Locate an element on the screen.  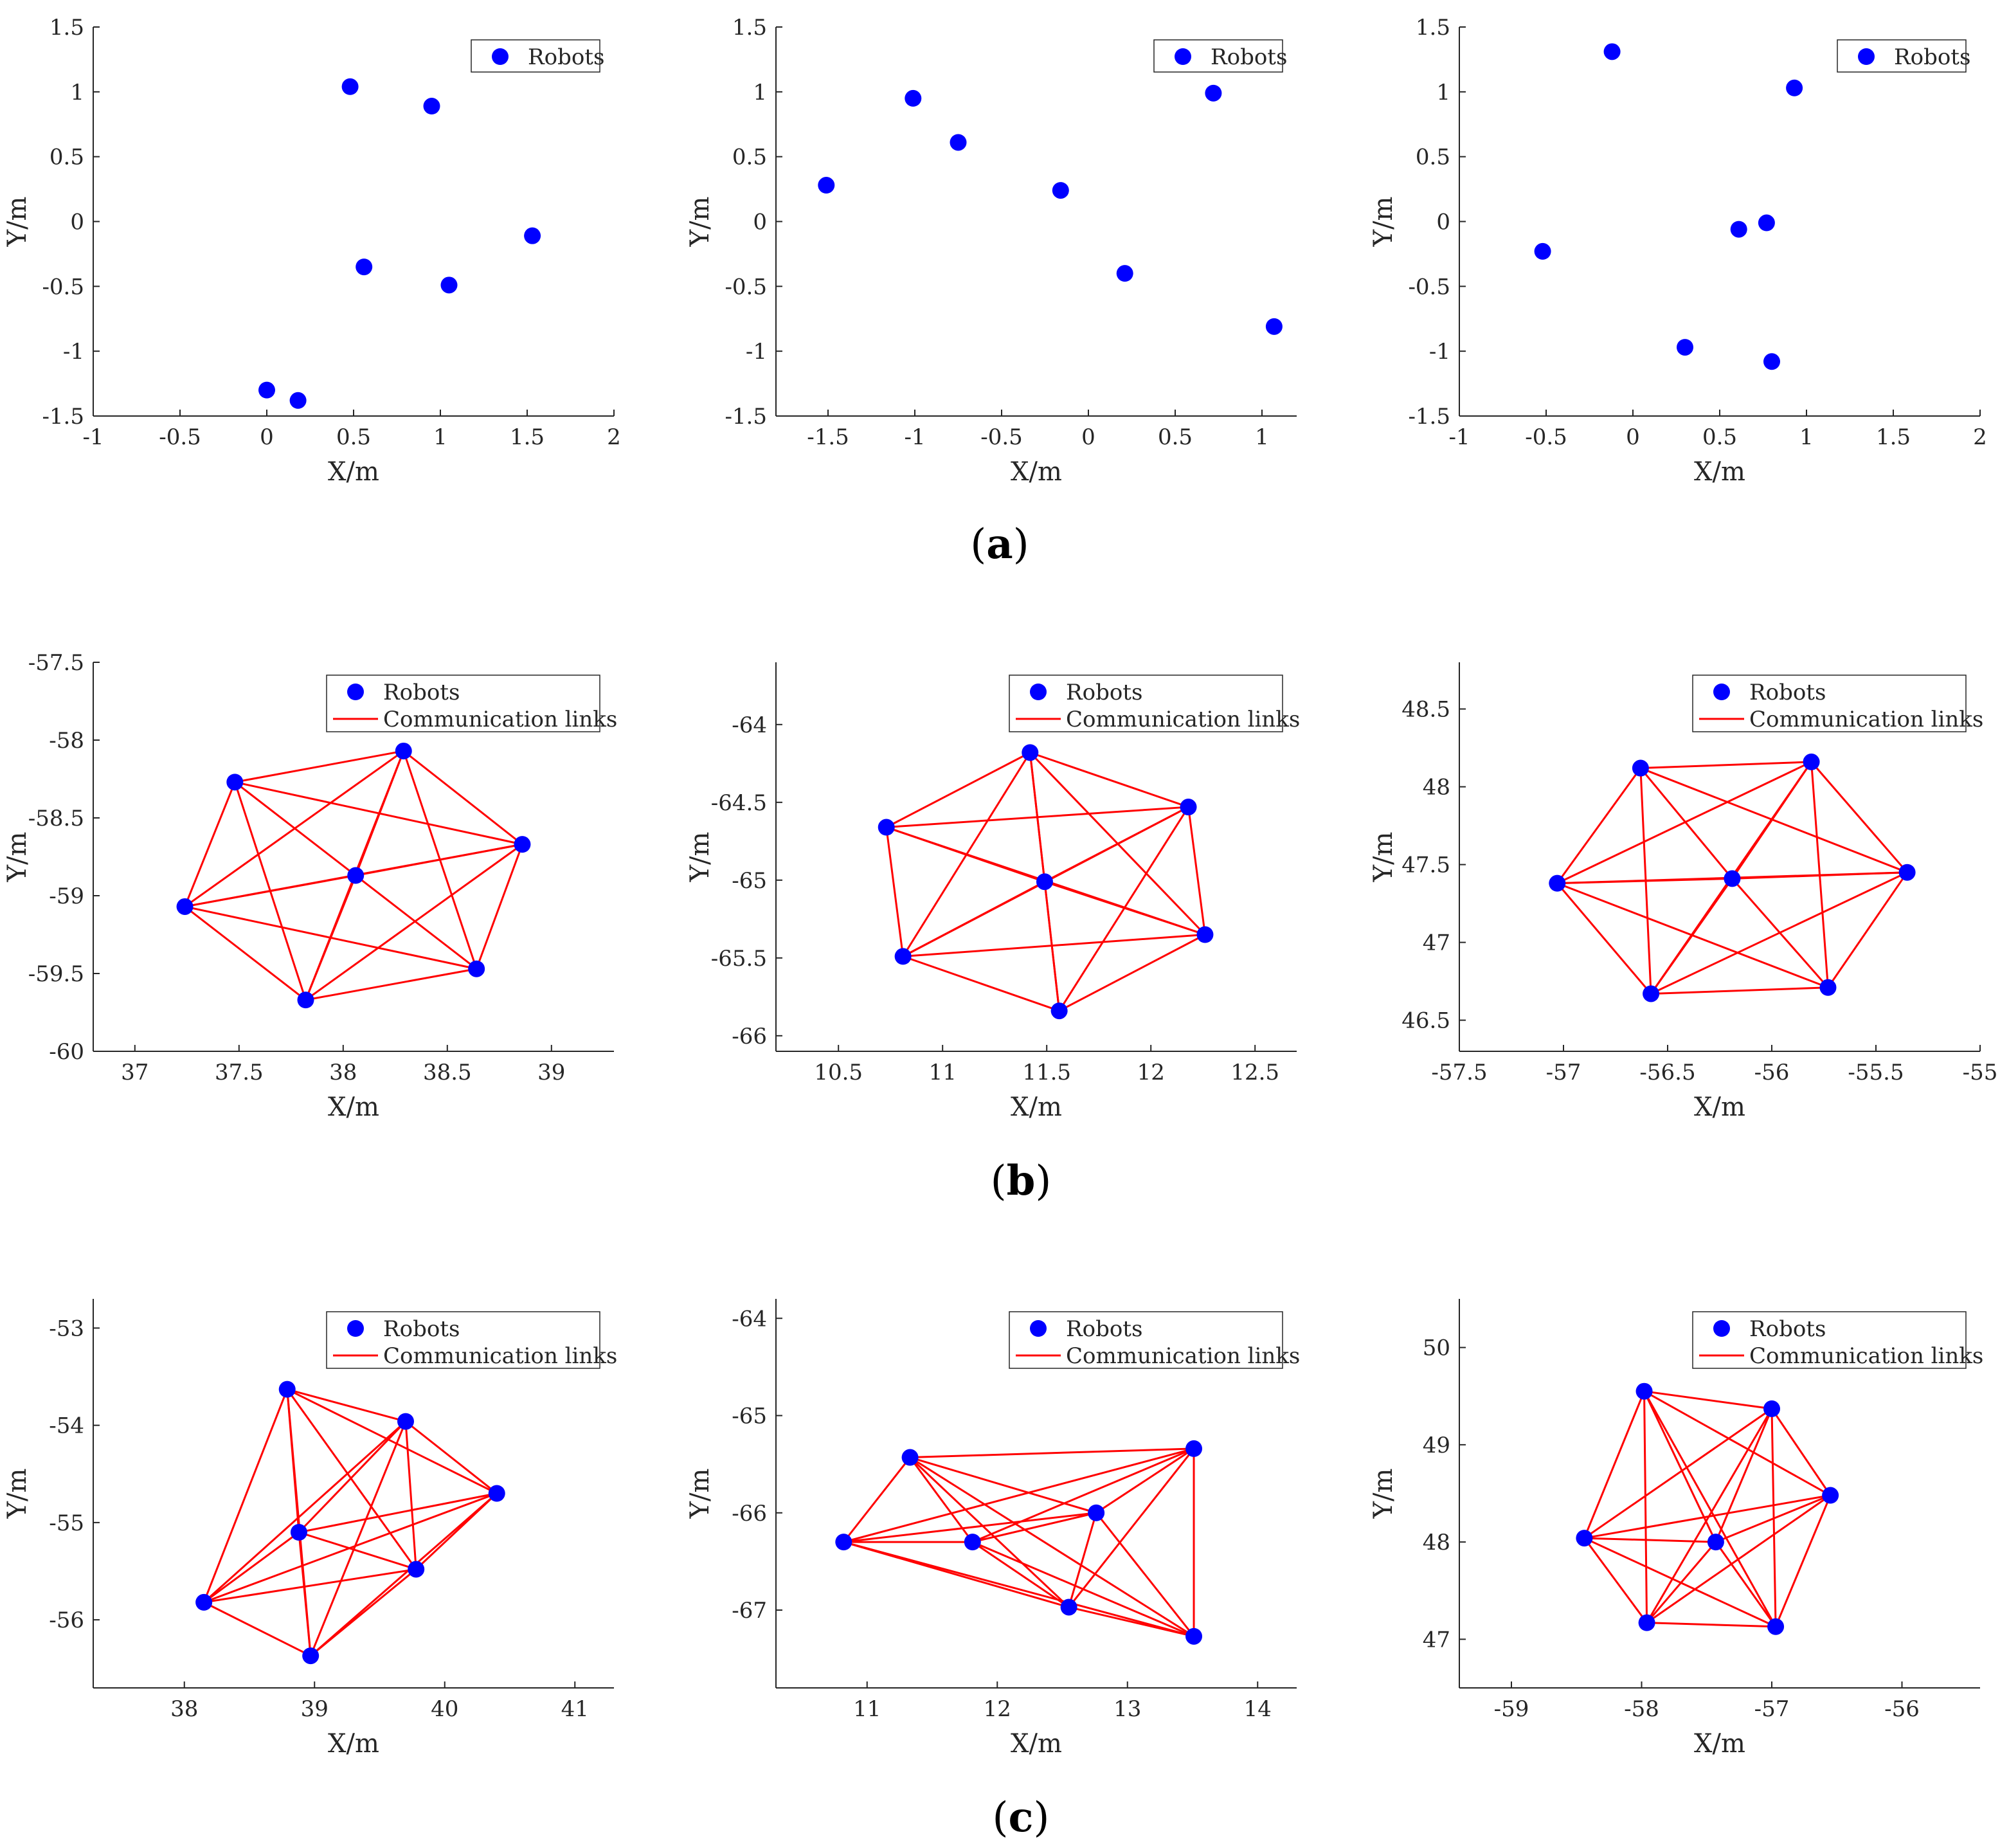
x-tick-label: 12.5 is located at coordinates (1254, 1072).